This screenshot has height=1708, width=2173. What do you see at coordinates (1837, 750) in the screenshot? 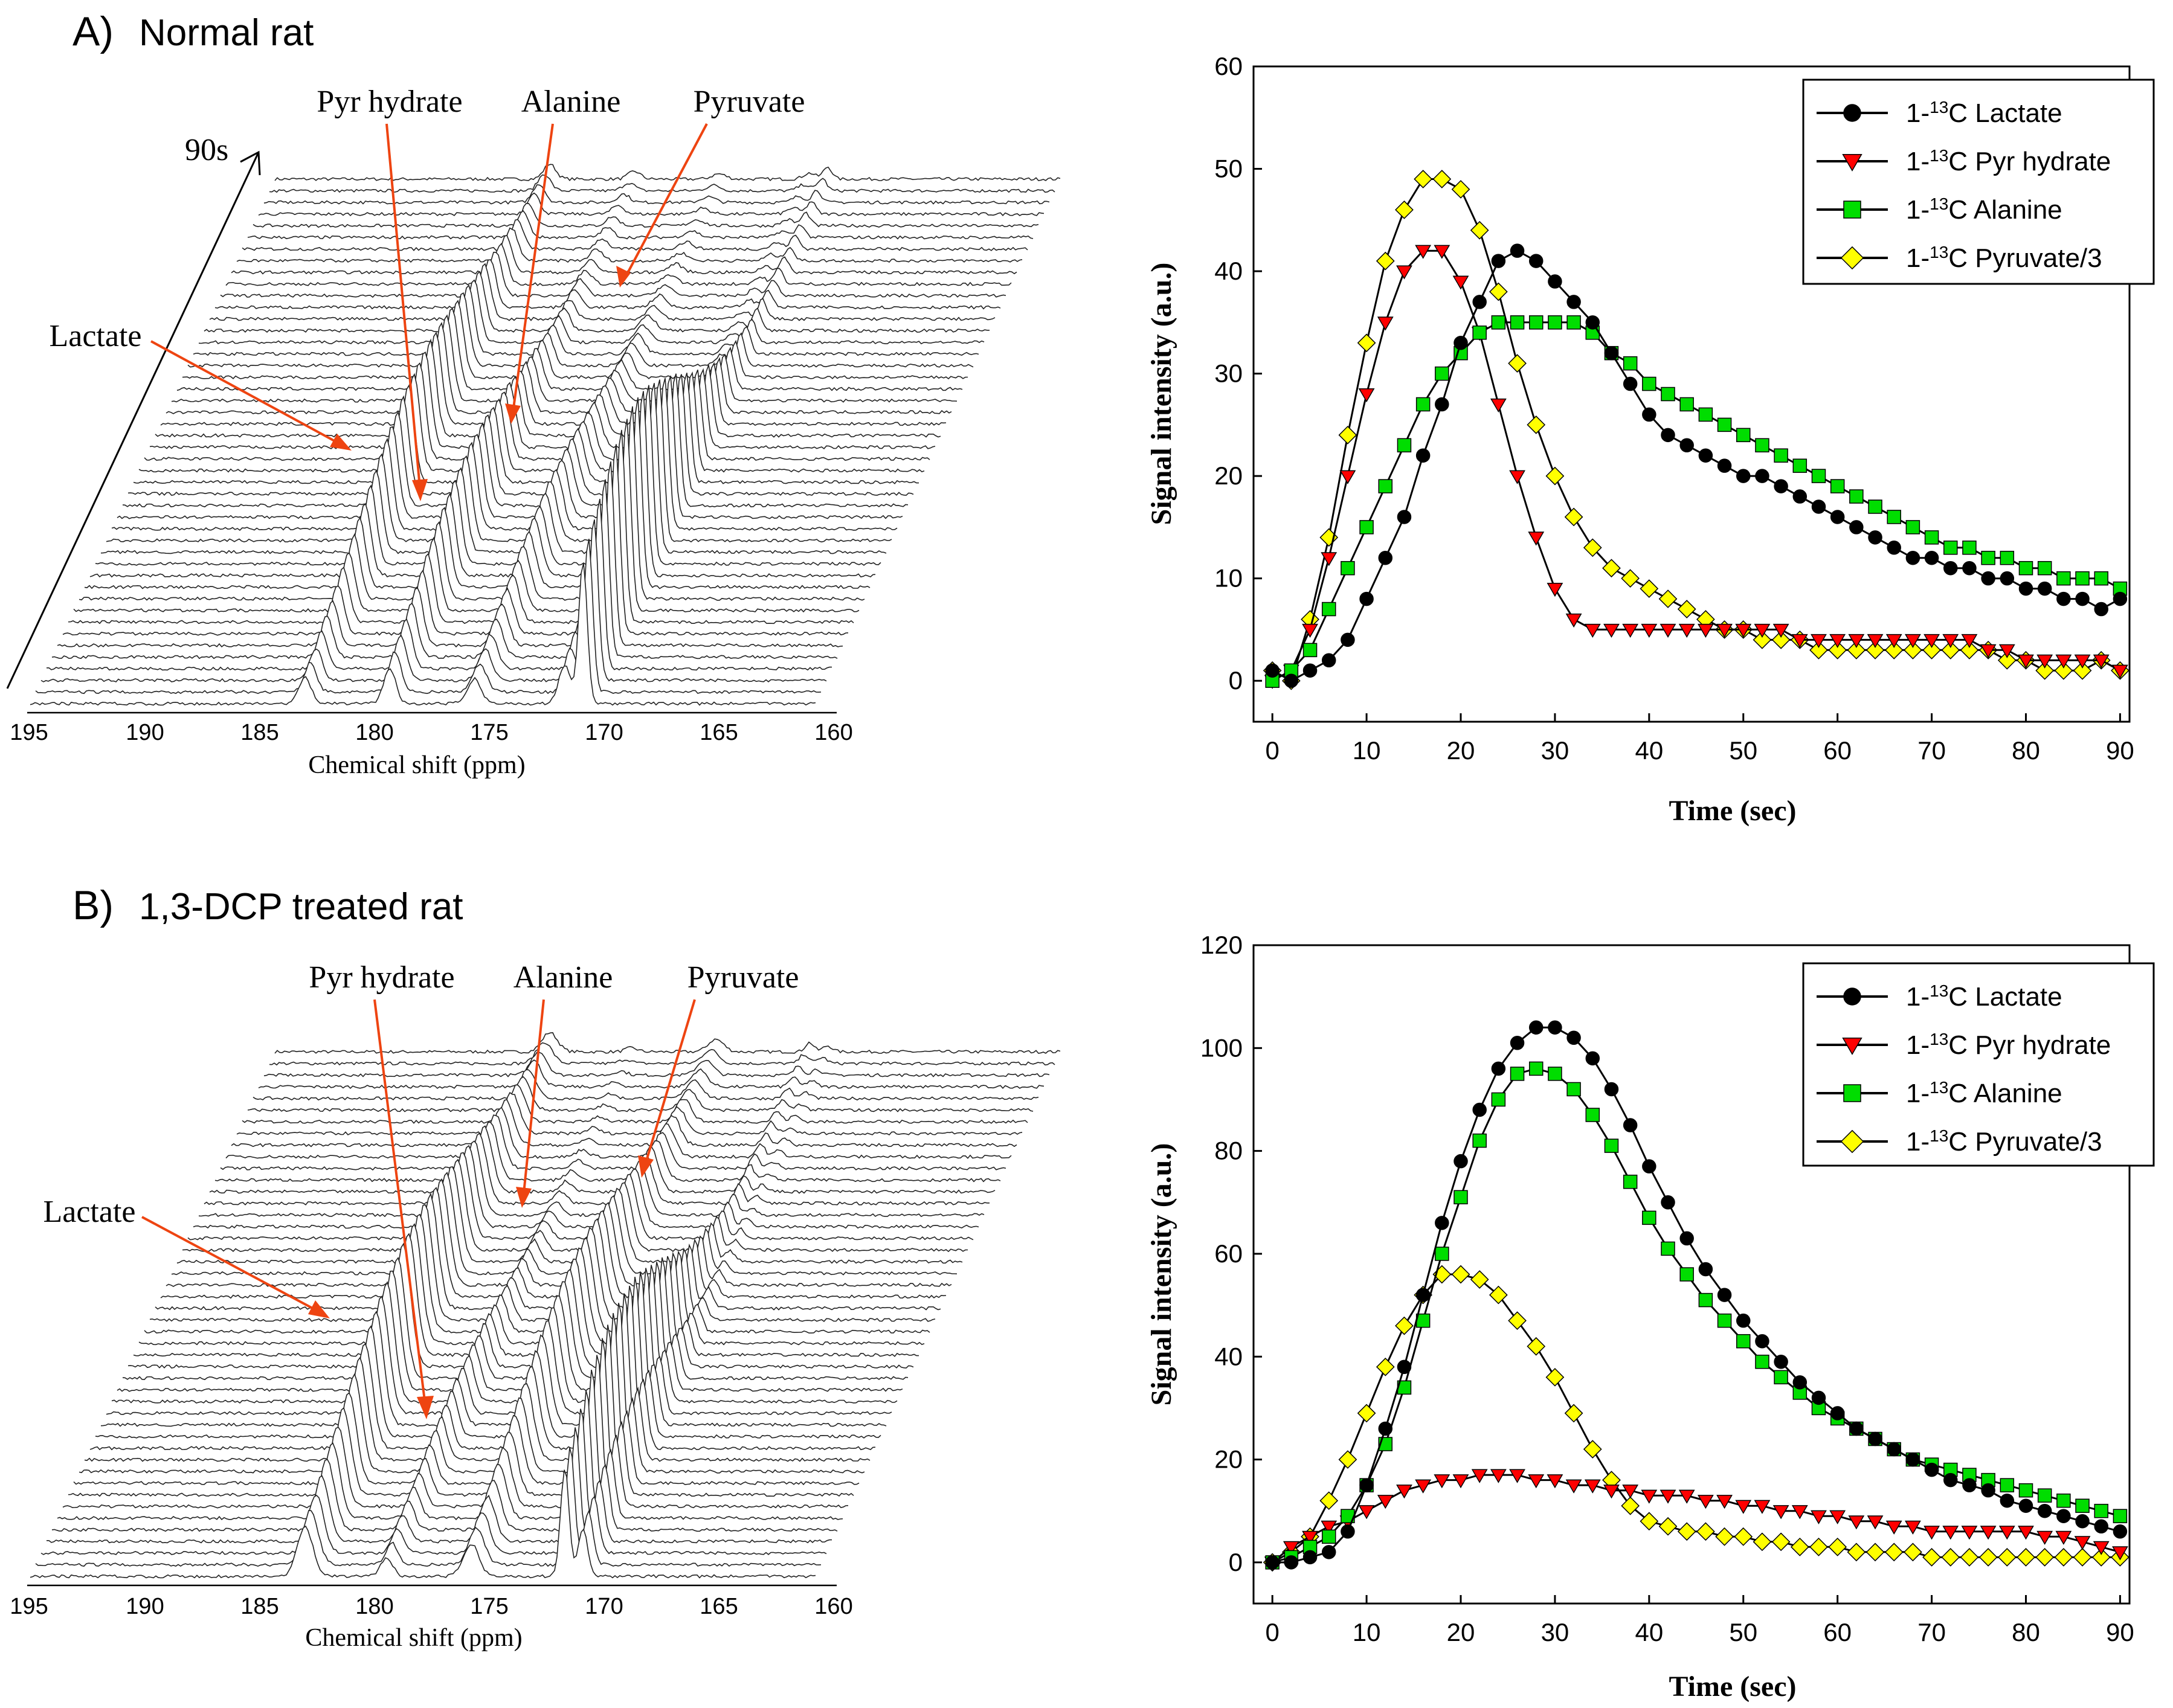
I see `x-tick-label: 60` at bounding box center [1837, 750].